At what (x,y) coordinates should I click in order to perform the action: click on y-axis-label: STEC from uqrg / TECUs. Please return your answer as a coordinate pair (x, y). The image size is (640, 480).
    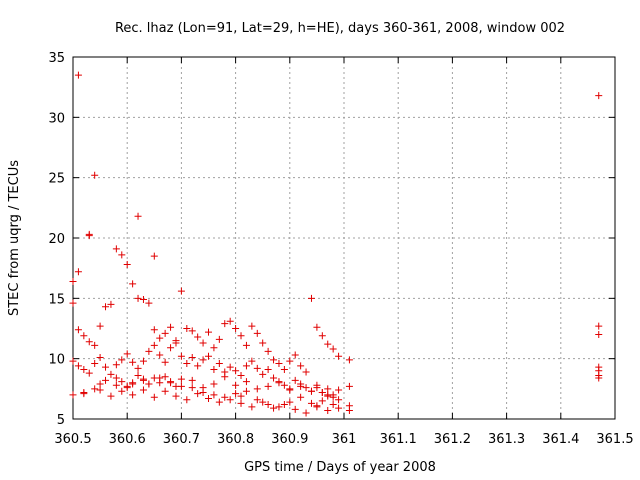
    Looking at the image, I should click on (14, 238).